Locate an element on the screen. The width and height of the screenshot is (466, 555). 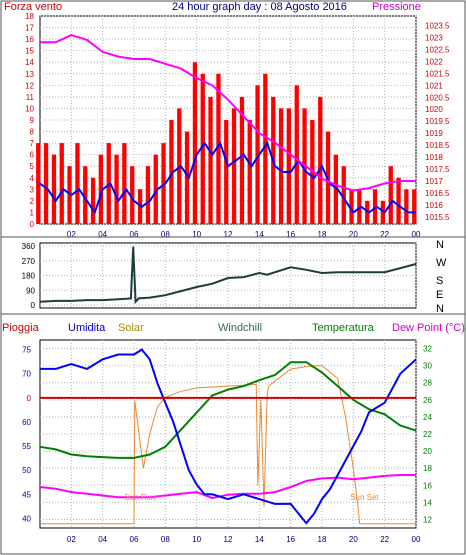
y-tick-label: 10 is located at coordinates (29, 108).